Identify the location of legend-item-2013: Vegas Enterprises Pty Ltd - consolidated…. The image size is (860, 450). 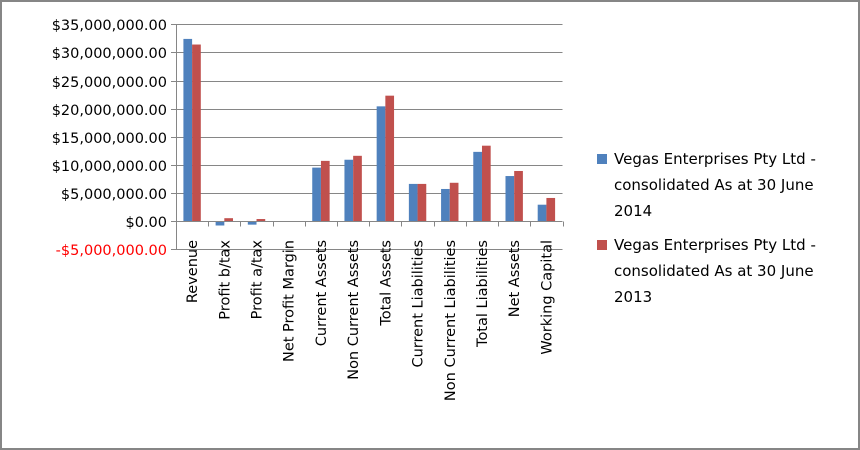
(721, 271).